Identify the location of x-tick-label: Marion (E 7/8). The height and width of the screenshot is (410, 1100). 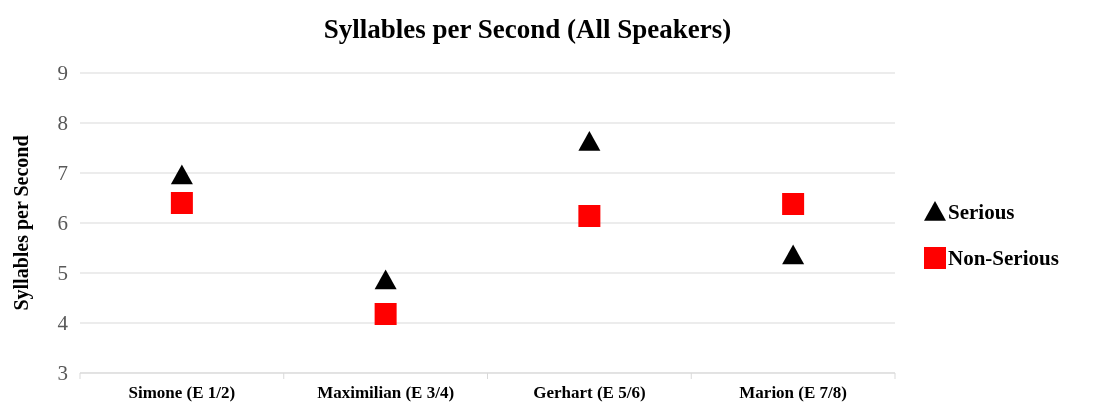
(793, 392).